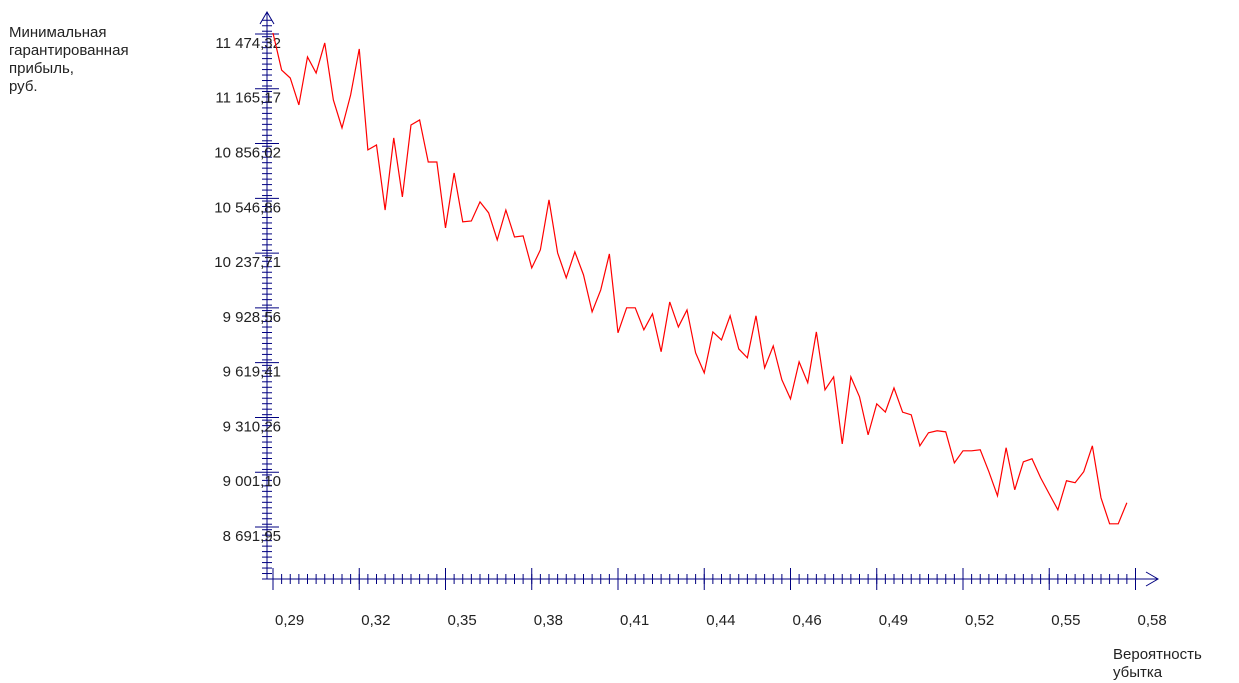 The height and width of the screenshot is (683, 1239). Describe the element at coordinates (893, 620) in the screenshot. I see `x-tick-label: 0,49` at that location.